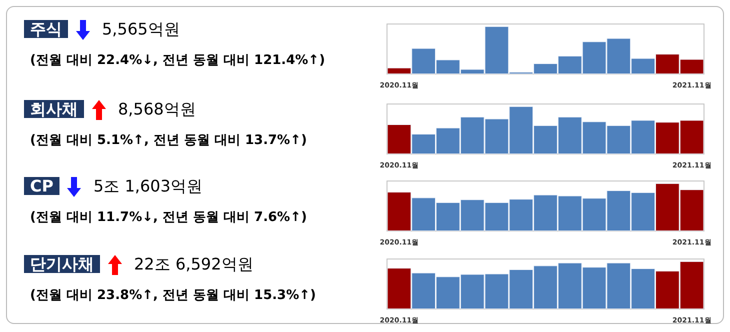 The height and width of the screenshot is (332, 730). What do you see at coordinates (42, 186) in the screenshot?
I see `text: CP` at bounding box center [42, 186].